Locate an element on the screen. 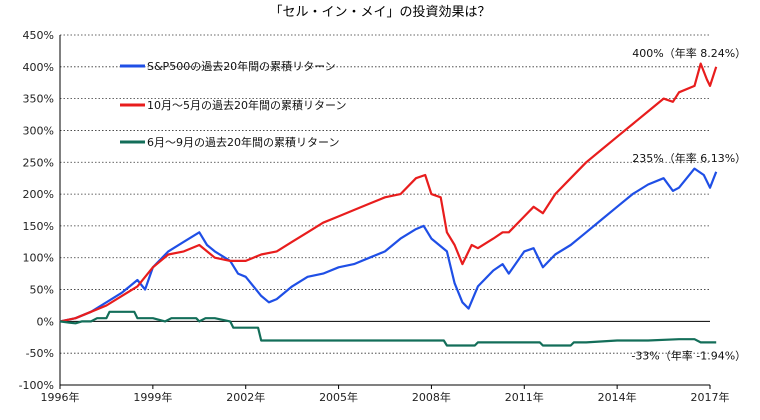 This screenshot has width=760, height=420. y-tick-label: 250% is located at coordinates (38, 162).